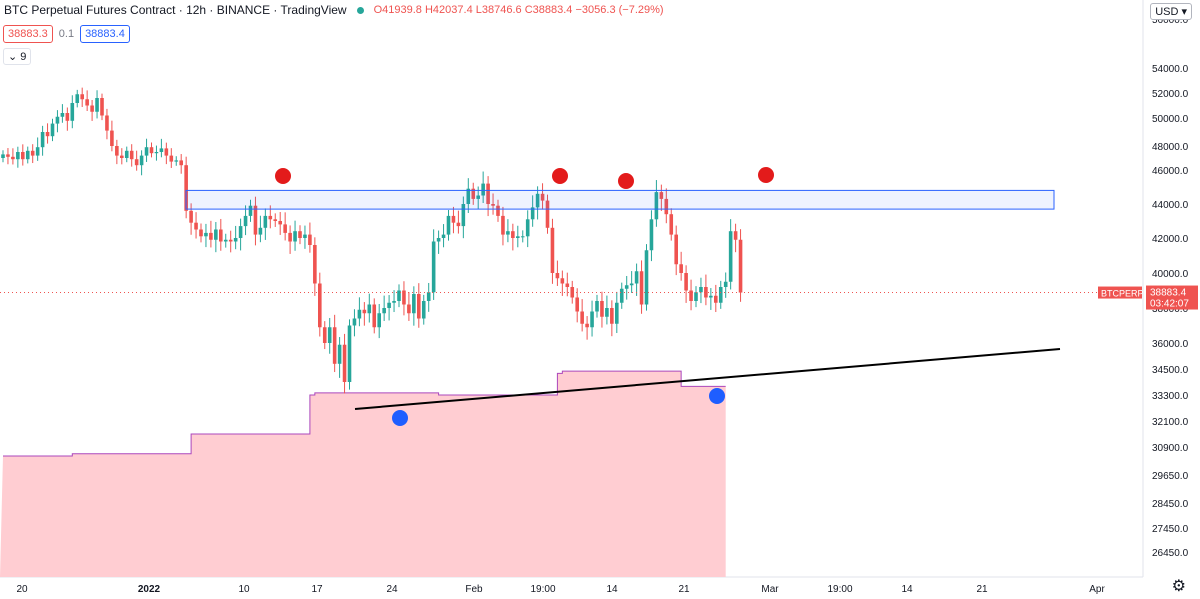  What do you see at coordinates (1170, 370) in the screenshot?
I see `y-tick-label: 34500.0` at bounding box center [1170, 370].